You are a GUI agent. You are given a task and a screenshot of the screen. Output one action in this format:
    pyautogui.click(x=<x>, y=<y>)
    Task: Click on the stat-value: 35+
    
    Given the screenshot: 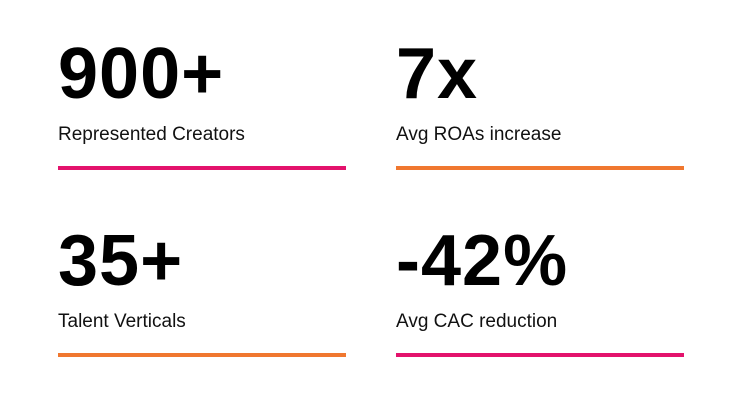 What is the action you would take?
    pyautogui.click(x=121, y=261)
    